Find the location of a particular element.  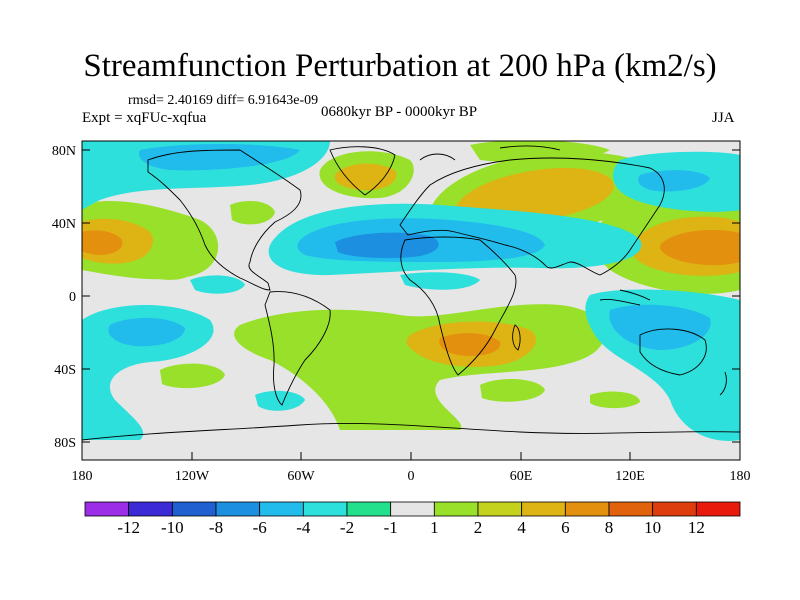

colorbar-label: 1 is located at coordinates (434, 527).